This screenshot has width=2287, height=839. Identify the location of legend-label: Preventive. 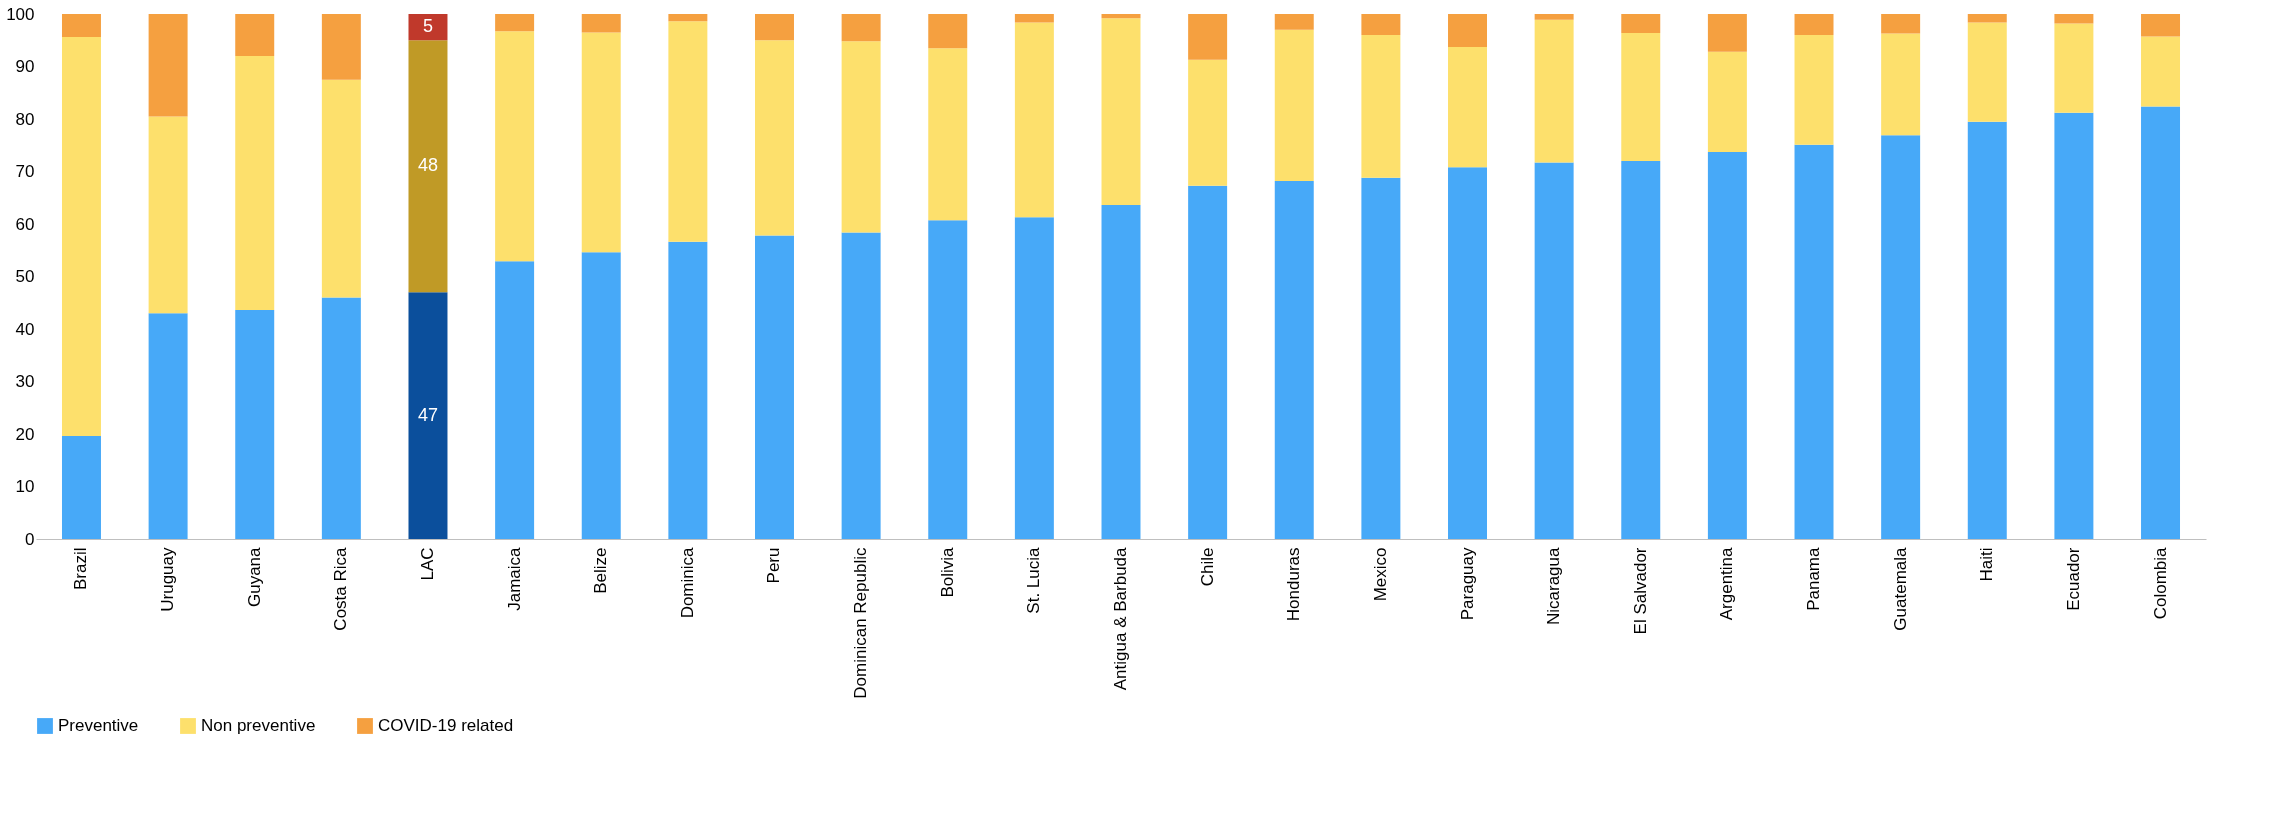
(98, 725).